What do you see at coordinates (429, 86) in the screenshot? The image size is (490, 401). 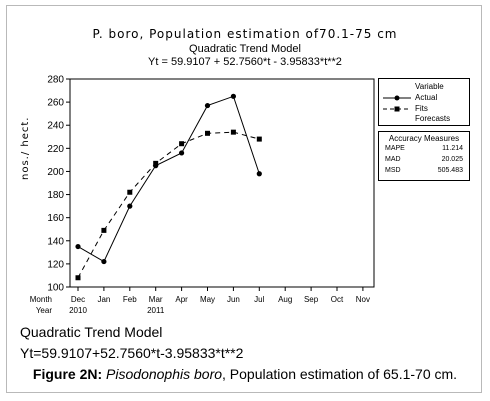 I see `legend-title: Variable` at bounding box center [429, 86].